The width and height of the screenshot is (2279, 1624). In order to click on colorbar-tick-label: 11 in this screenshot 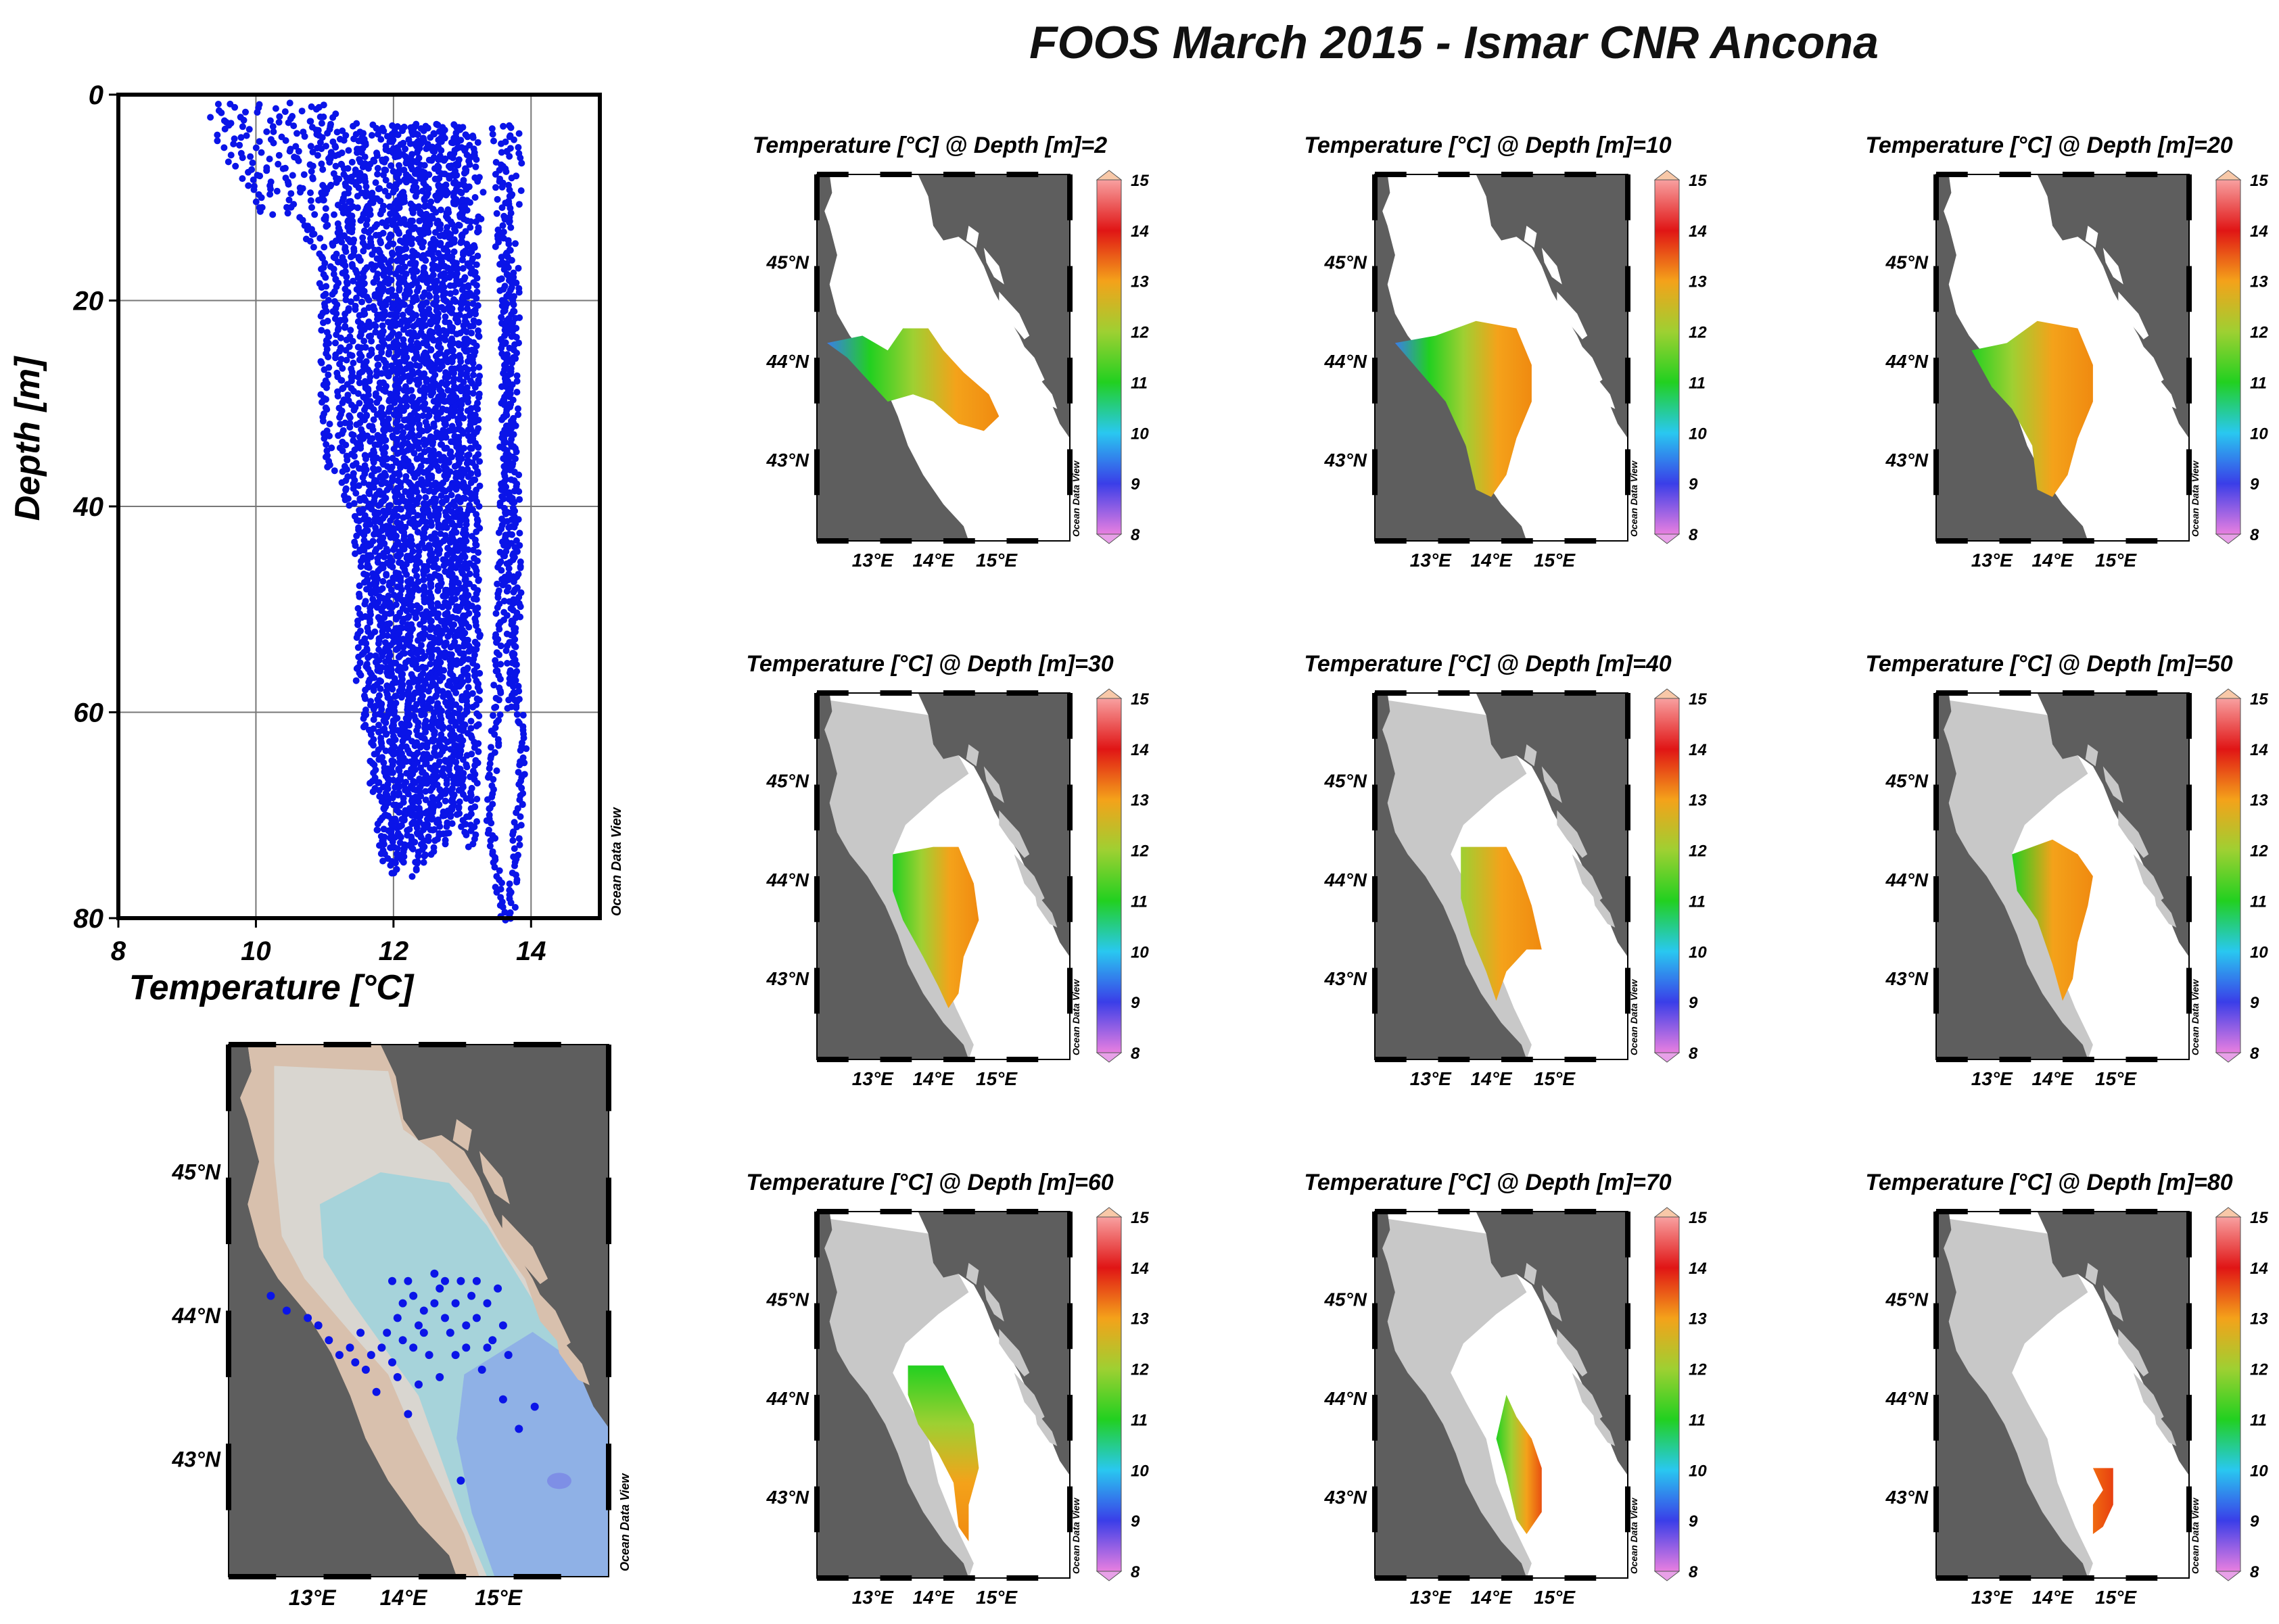, I will do `click(1697, 383)`.